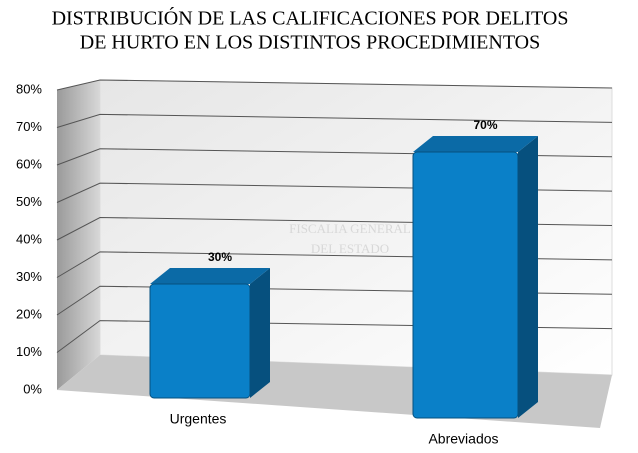 This screenshot has width=638, height=453. I want to click on data-label: 30%, so click(220, 257).